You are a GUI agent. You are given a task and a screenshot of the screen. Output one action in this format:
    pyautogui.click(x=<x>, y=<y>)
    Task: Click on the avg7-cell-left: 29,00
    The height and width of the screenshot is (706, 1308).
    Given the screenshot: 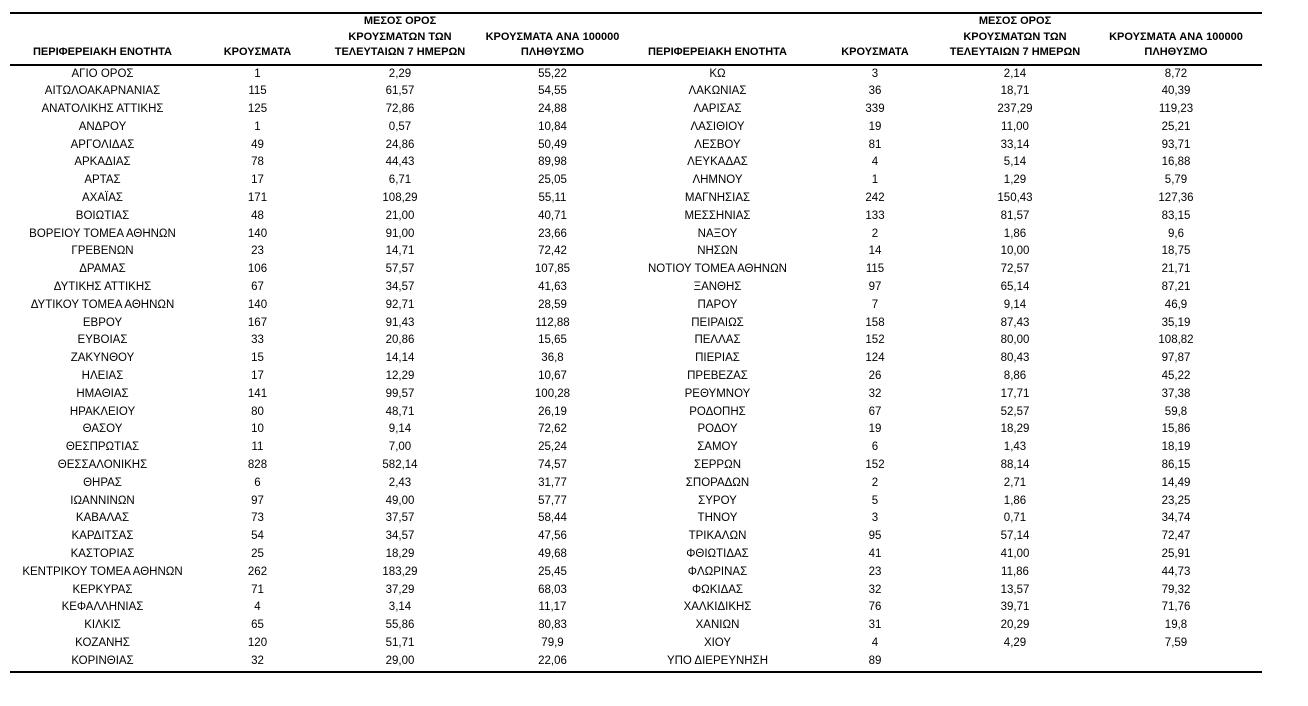 What is the action you would take?
    pyautogui.click(x=400, y=660)
    